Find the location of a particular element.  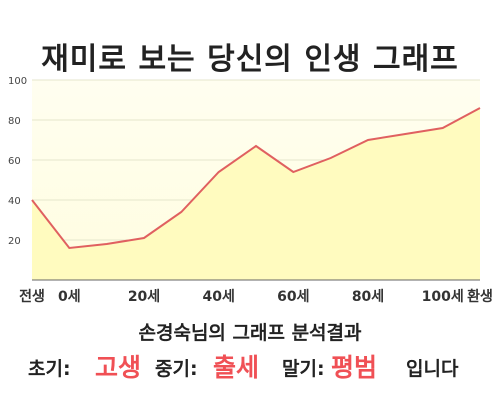

x-tick-label: 60세 is located at coordinates (293, 297).